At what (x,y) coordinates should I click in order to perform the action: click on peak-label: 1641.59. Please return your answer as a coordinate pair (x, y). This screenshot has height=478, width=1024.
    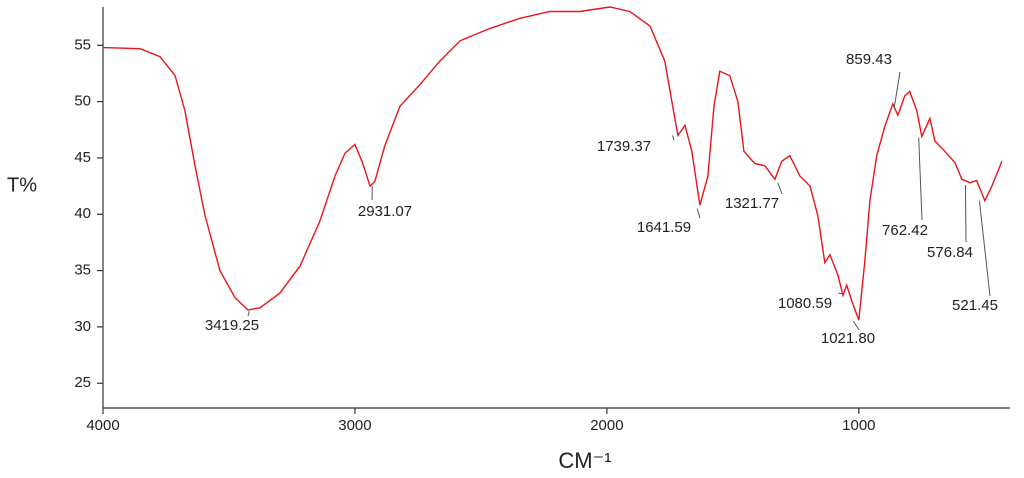
    Looking at the image, I should click on (664, 227).